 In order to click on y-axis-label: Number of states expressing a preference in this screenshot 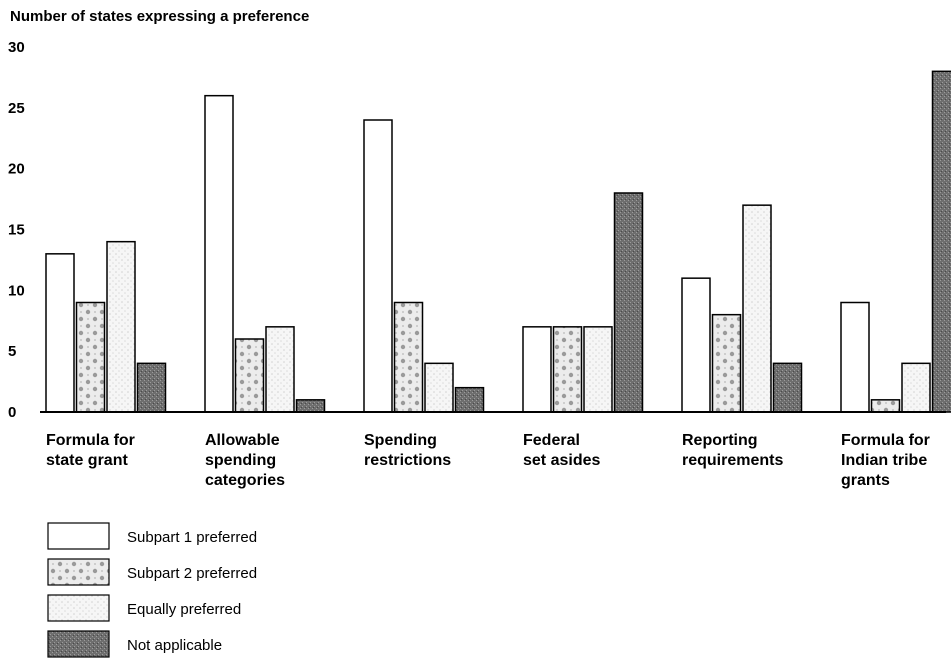, I will do `click(159, 16)`.